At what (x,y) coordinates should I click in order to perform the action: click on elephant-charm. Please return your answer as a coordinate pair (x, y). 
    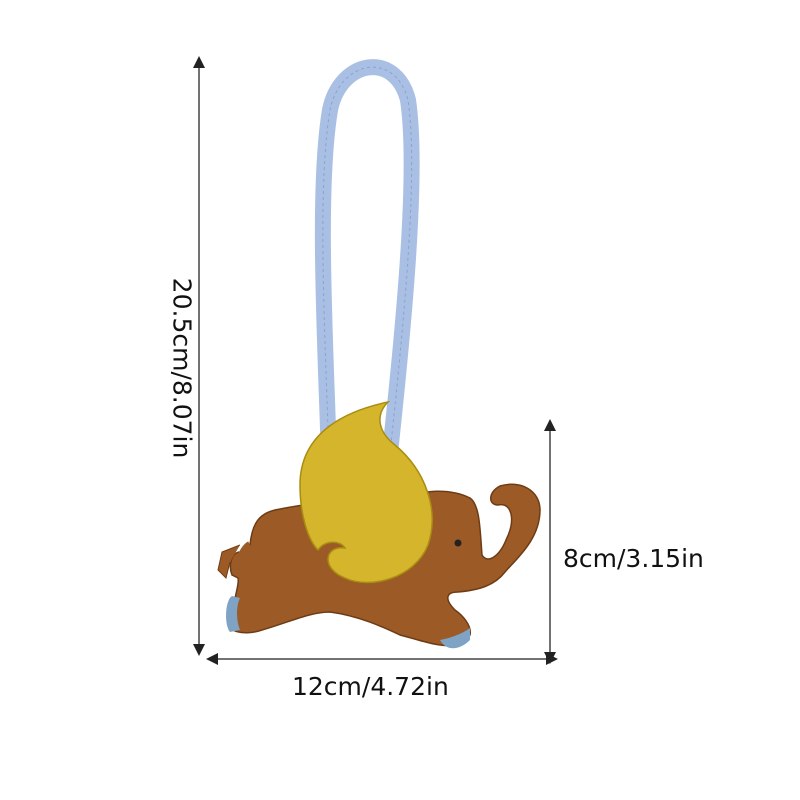
    Looking at the image, I should click on (379, 524).